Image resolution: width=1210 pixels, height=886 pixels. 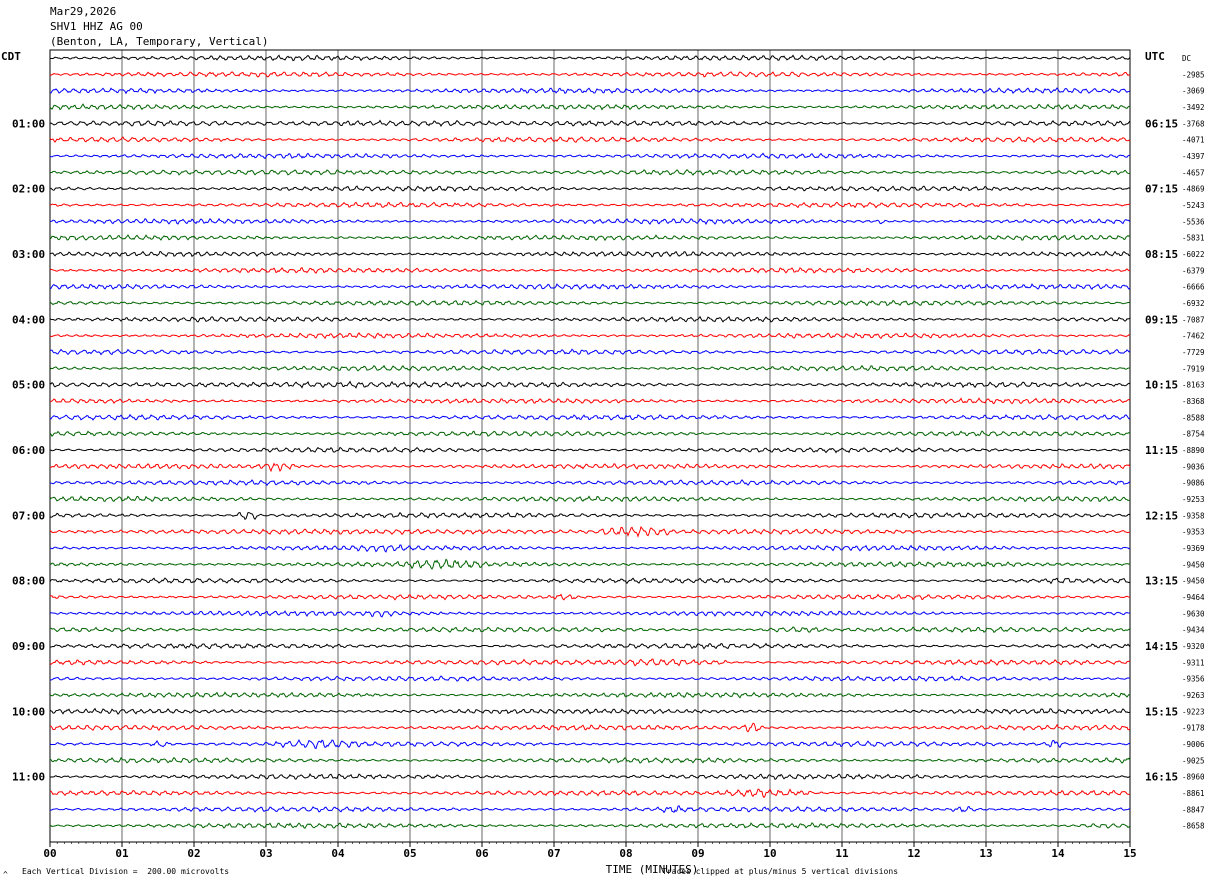 I want to click on trace-offset-label: -5243, so click(x=1193, y=205).